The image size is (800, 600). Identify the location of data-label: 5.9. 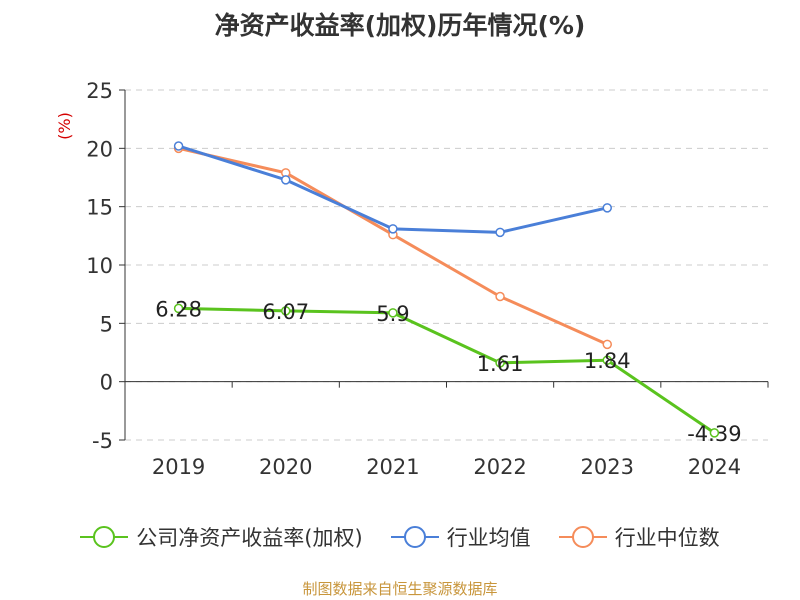
(392, 314).